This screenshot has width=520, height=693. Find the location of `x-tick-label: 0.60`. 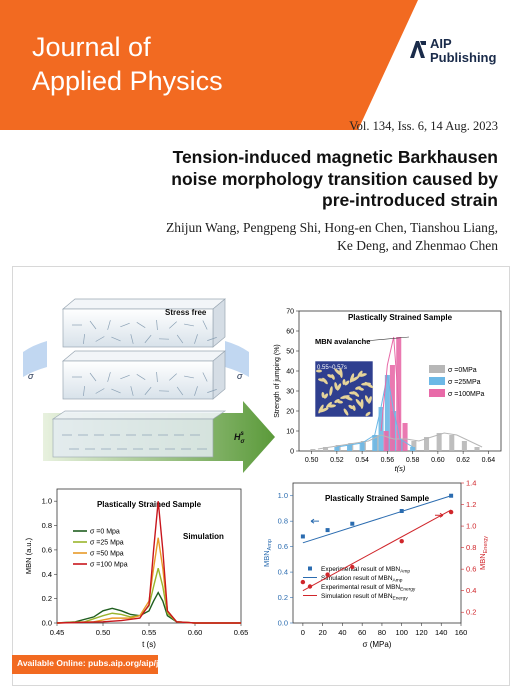

x-tick-label: 0.60 is located at coordinates (195, 632).